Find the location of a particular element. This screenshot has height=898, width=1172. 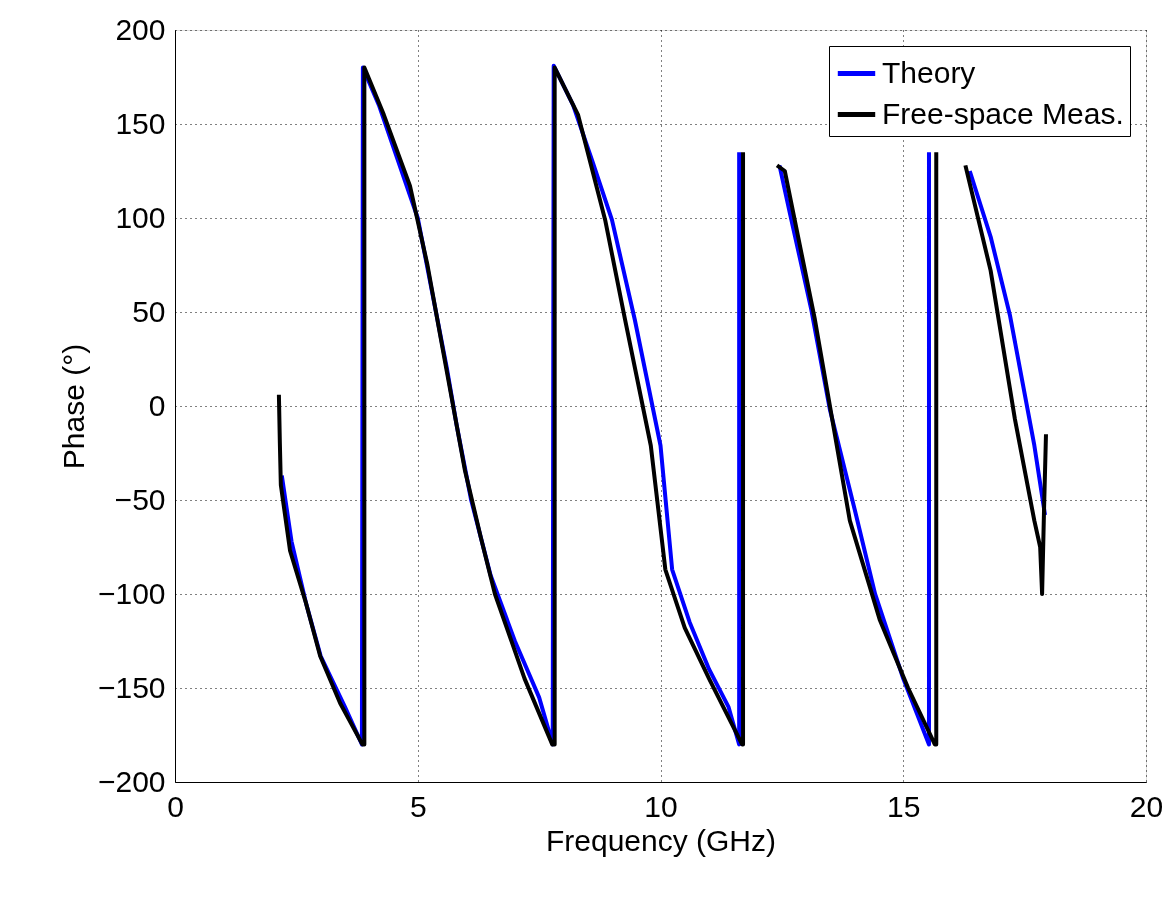

y-tick-label: 0 is located at coordinates (157, 405).